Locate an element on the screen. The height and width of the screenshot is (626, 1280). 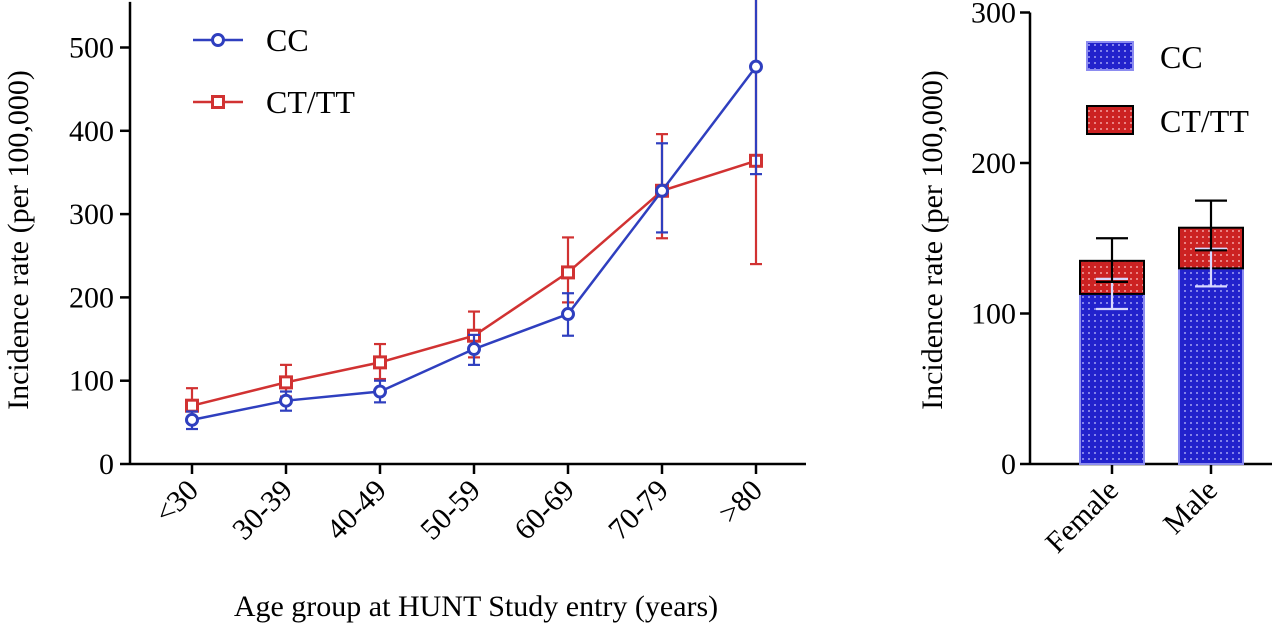
x-tick-label: Male is located at coordinates (1190, 507).